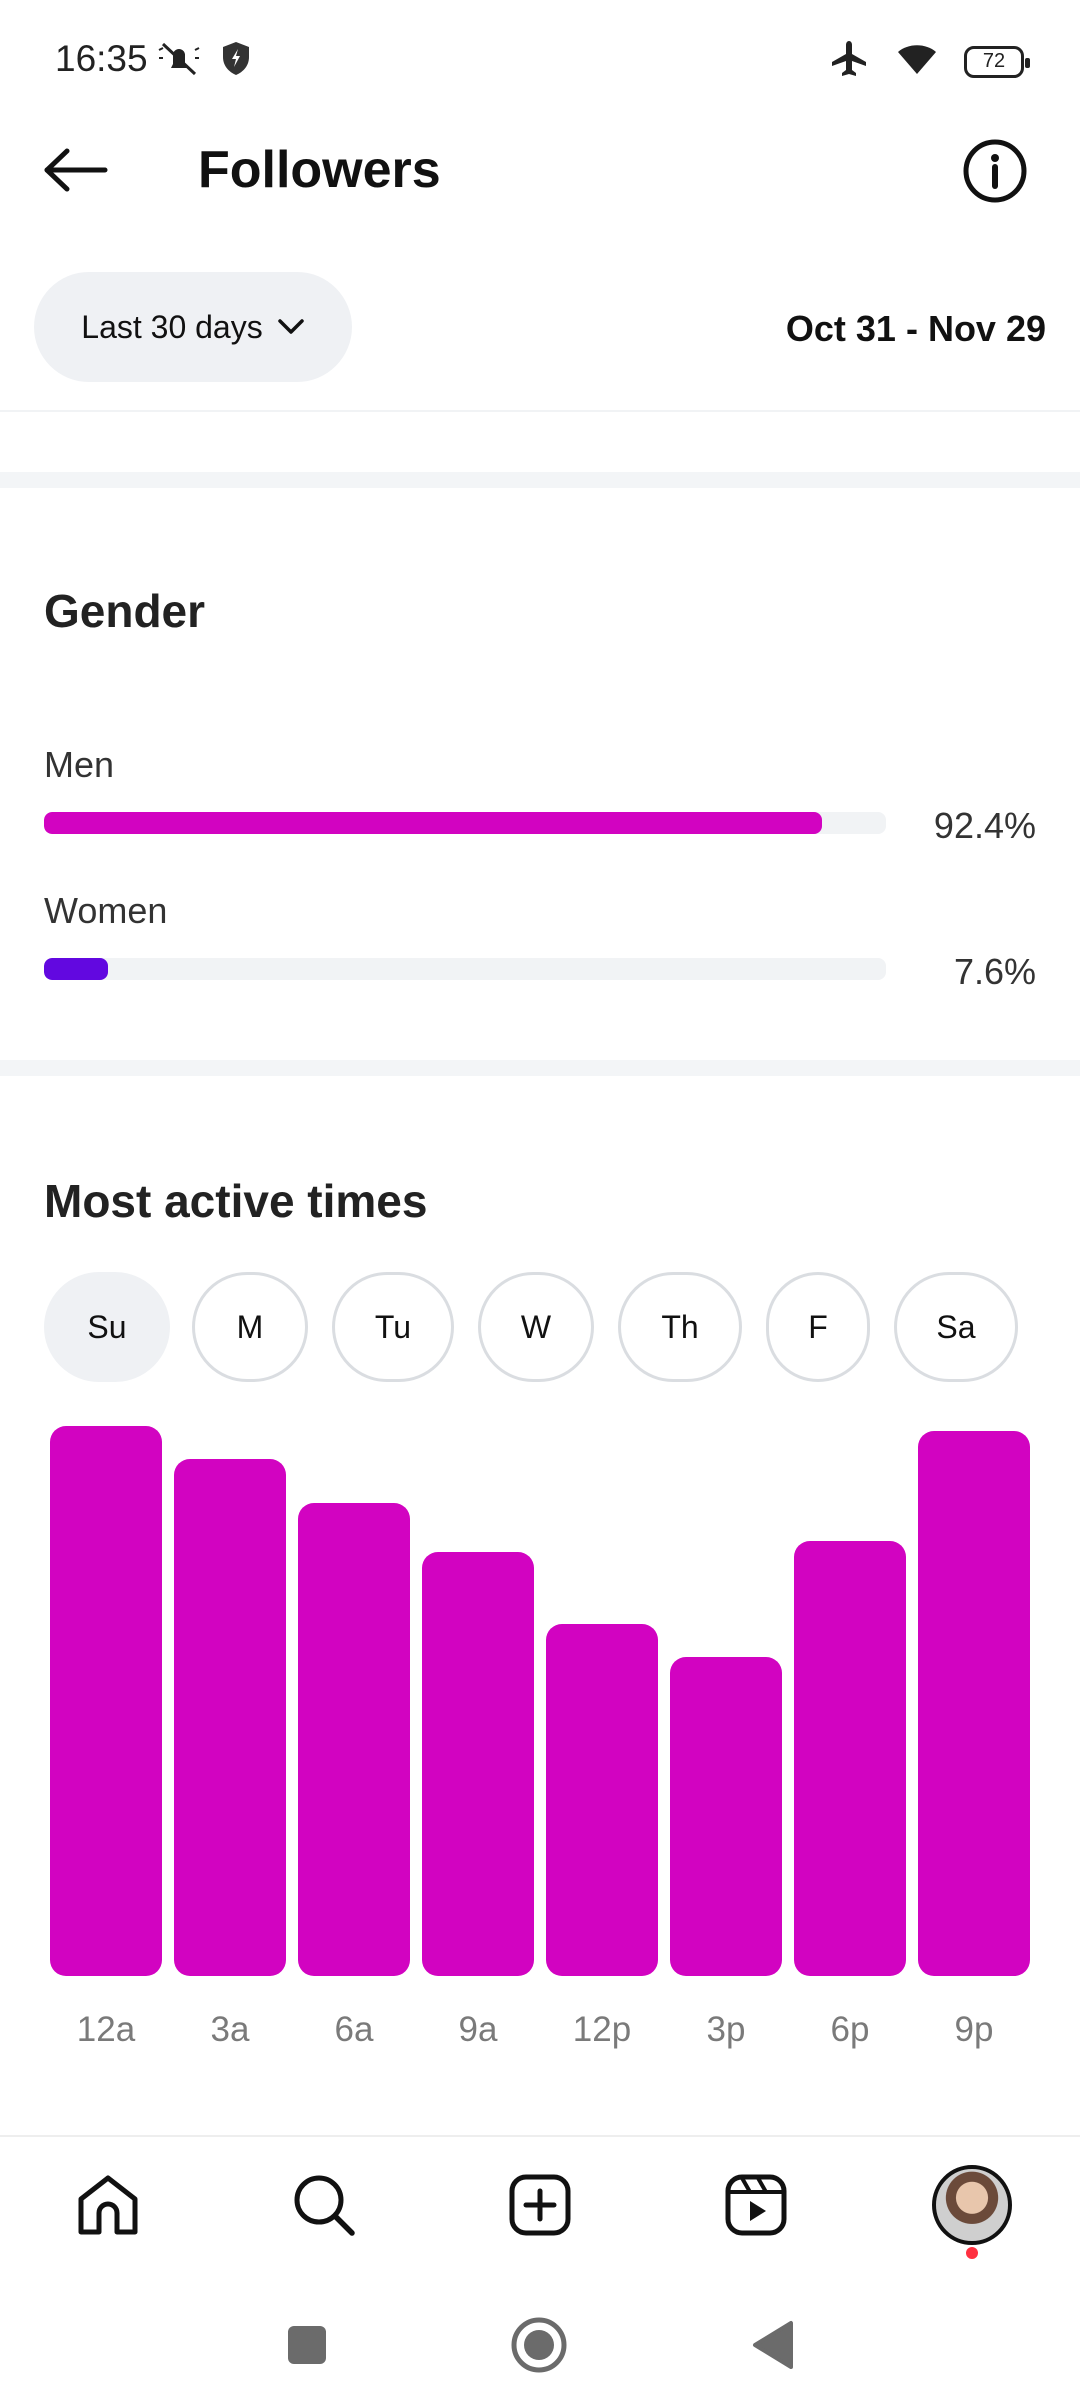 Image resolution: width=1080 pixels, height=2400 pixels. Describe the element at coordinates (536, 1327) in the screenshot. I see `day-tab-wednesday: W` at that location.